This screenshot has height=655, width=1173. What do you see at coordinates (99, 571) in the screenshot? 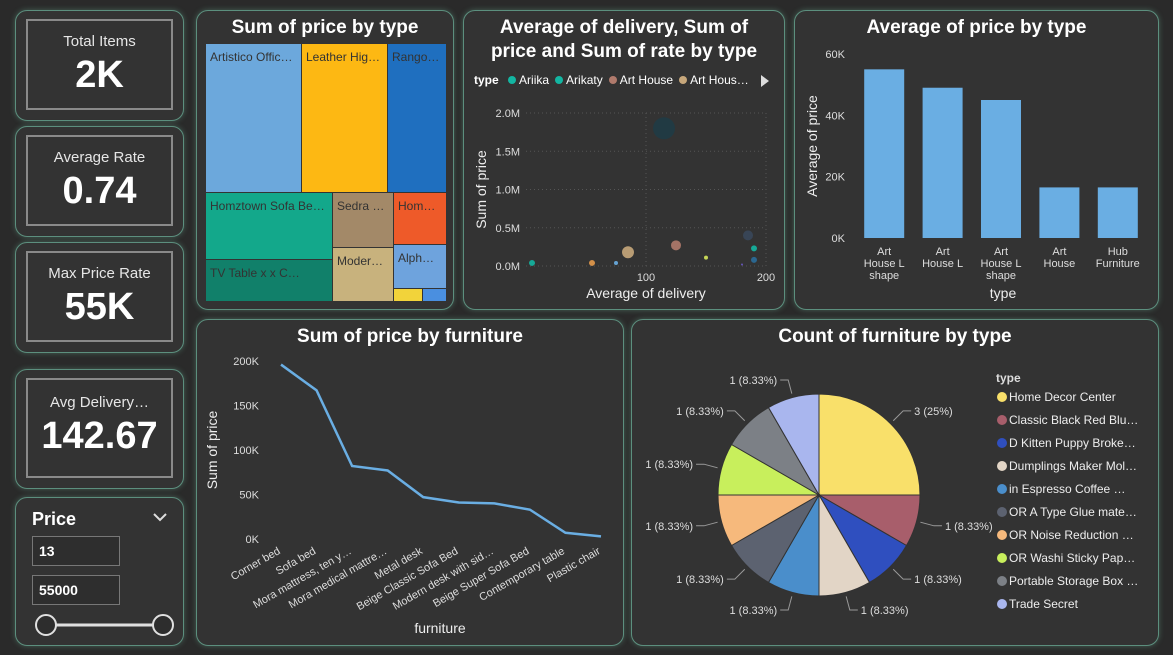
I see `price-slicer: Price 13 55000` at bounding box center [99, 571].